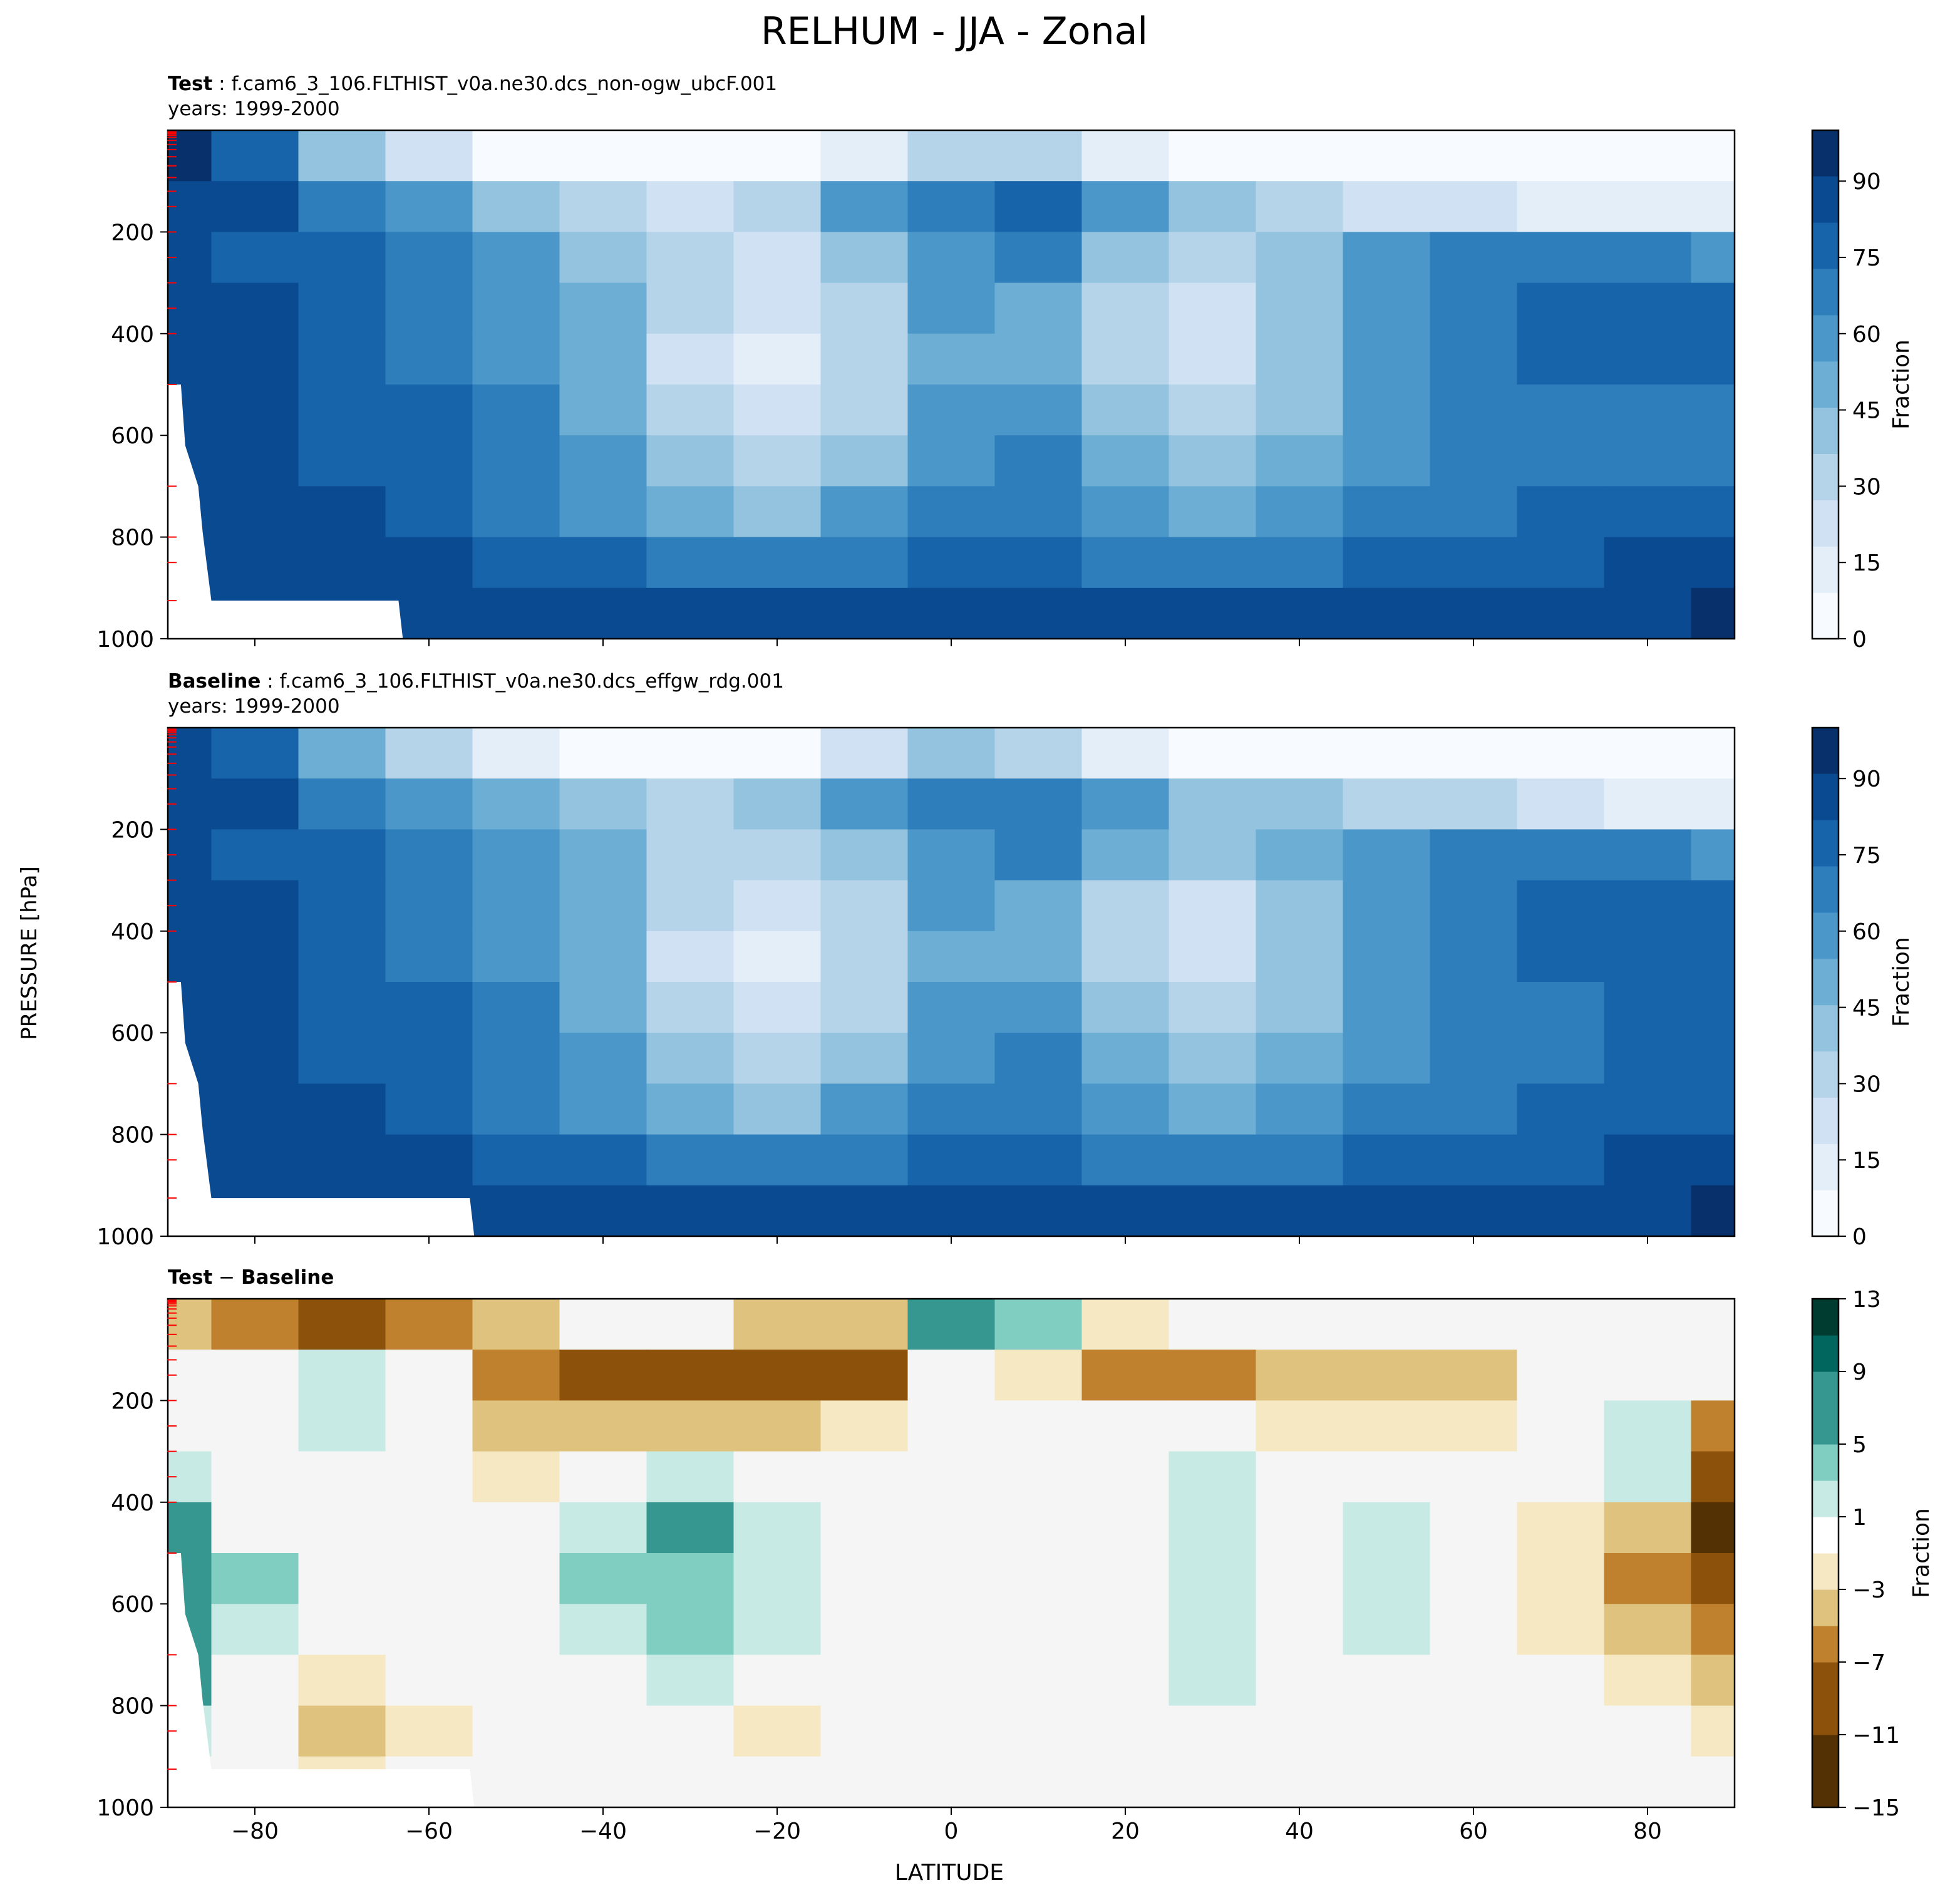  I want to click on y-tick-label: 1000, so click(125, 640).